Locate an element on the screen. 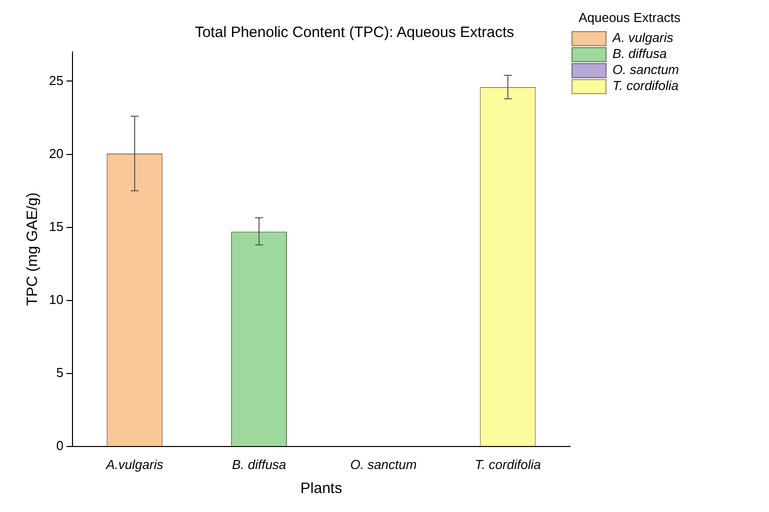  y-tick-label: 0 is located at coordinates (60, 445).